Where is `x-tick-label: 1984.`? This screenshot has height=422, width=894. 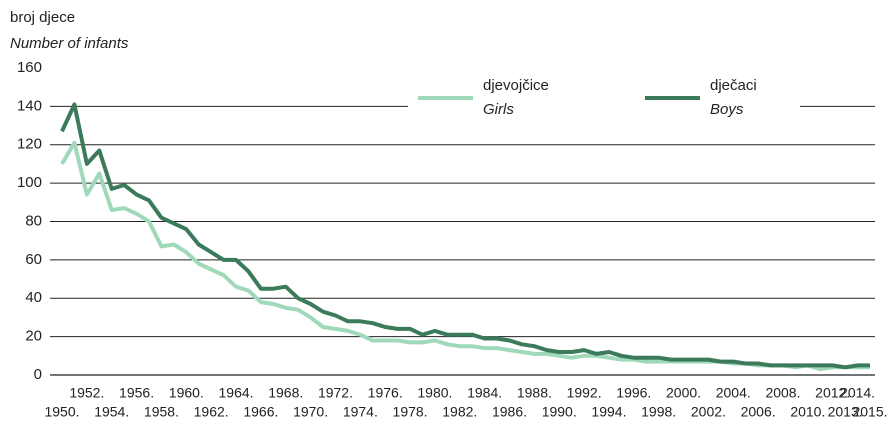
x-tick-label: 1984. is located at coordinates (484, 393).